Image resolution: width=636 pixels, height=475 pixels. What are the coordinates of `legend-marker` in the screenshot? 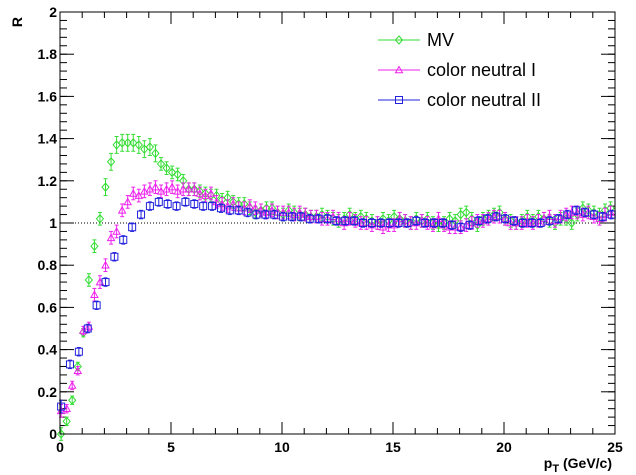 It's located at (399, 100).